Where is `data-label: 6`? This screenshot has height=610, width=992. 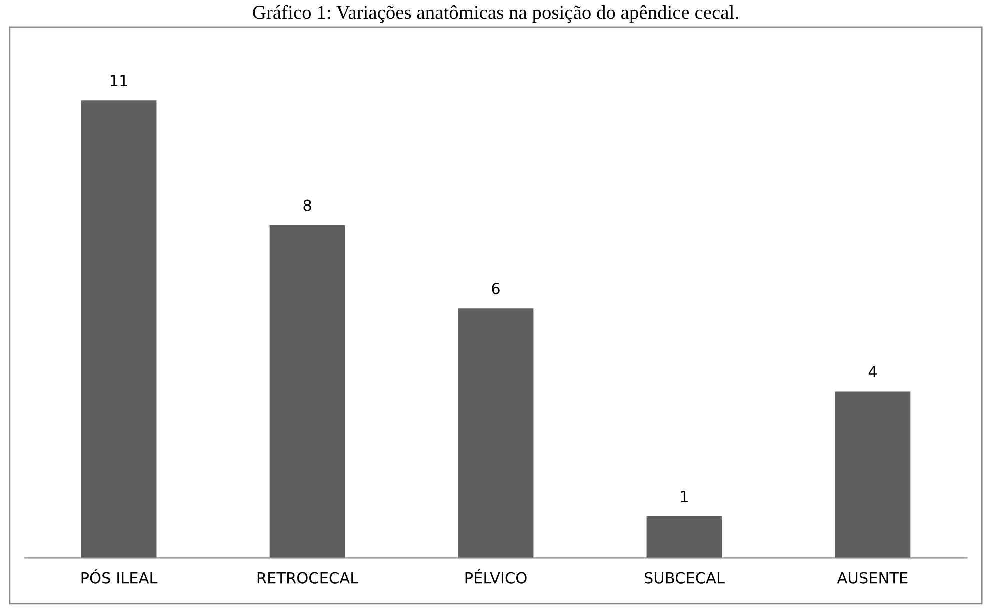
data-label: 6 is located at coordinates (496, 288).